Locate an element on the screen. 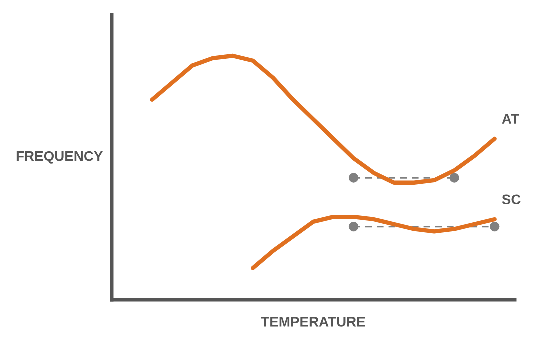 Image resolution: width=556 pixels, height=342 pixels. series-label: SC is located at coordinates (511, 199).